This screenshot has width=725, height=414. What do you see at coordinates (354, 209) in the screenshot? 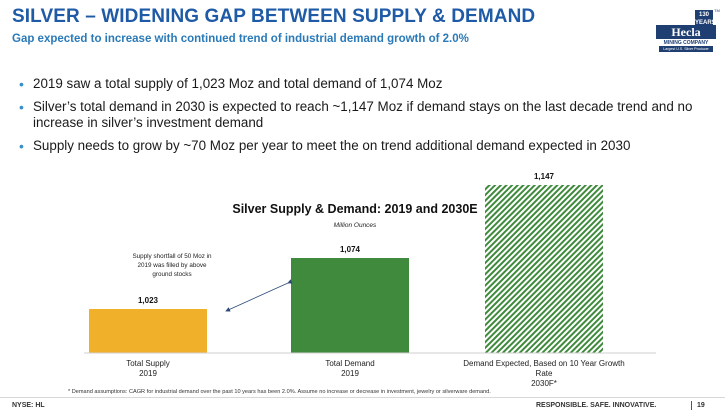
I see `chart-title: Silver Supply & Demand: 2019 and 2030E` at bounding box center [354, 209].